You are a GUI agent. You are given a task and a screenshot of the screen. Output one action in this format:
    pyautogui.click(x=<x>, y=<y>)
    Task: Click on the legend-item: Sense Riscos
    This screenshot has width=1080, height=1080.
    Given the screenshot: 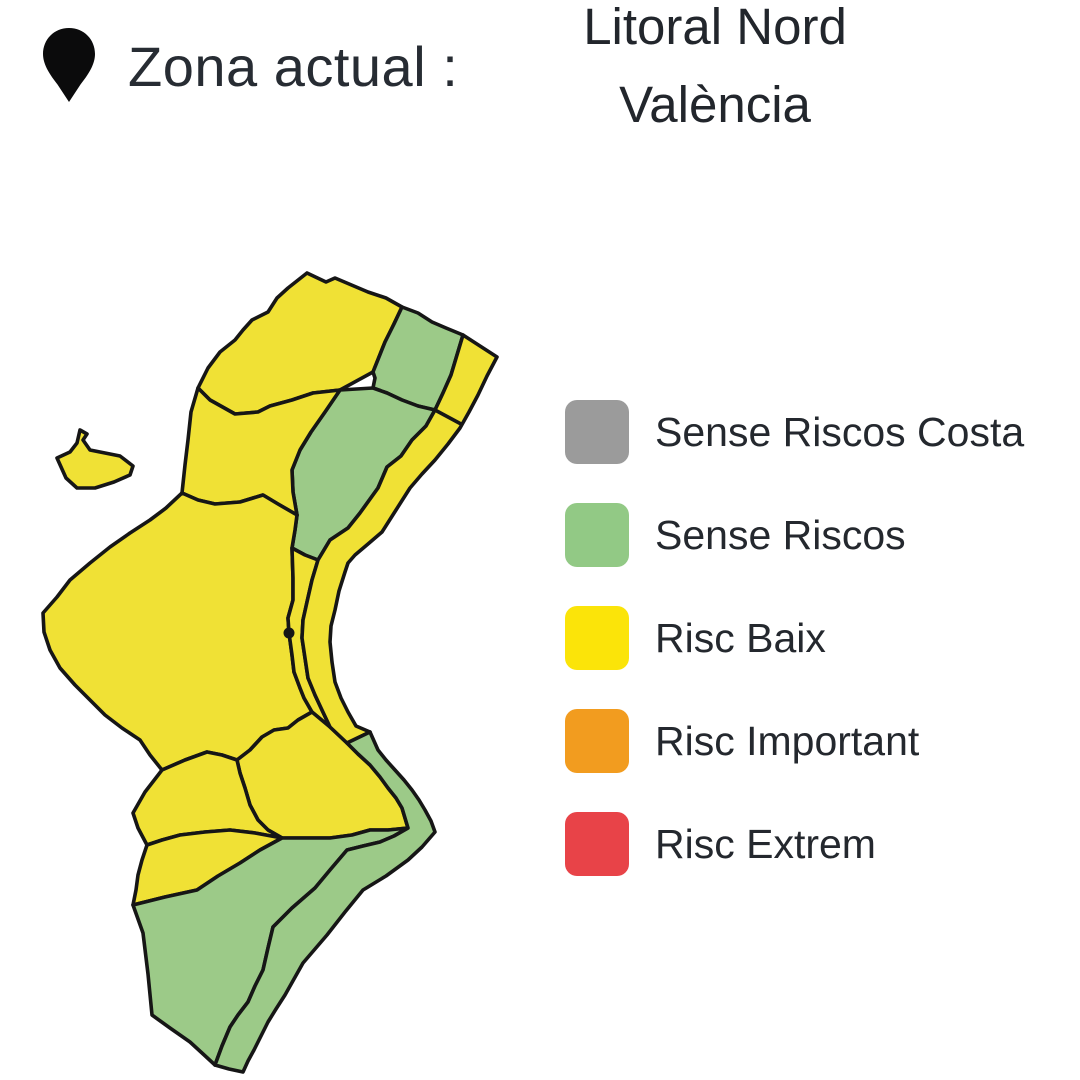 What is the action you would take?
    pyautogui.click(x=794, y=535)
    